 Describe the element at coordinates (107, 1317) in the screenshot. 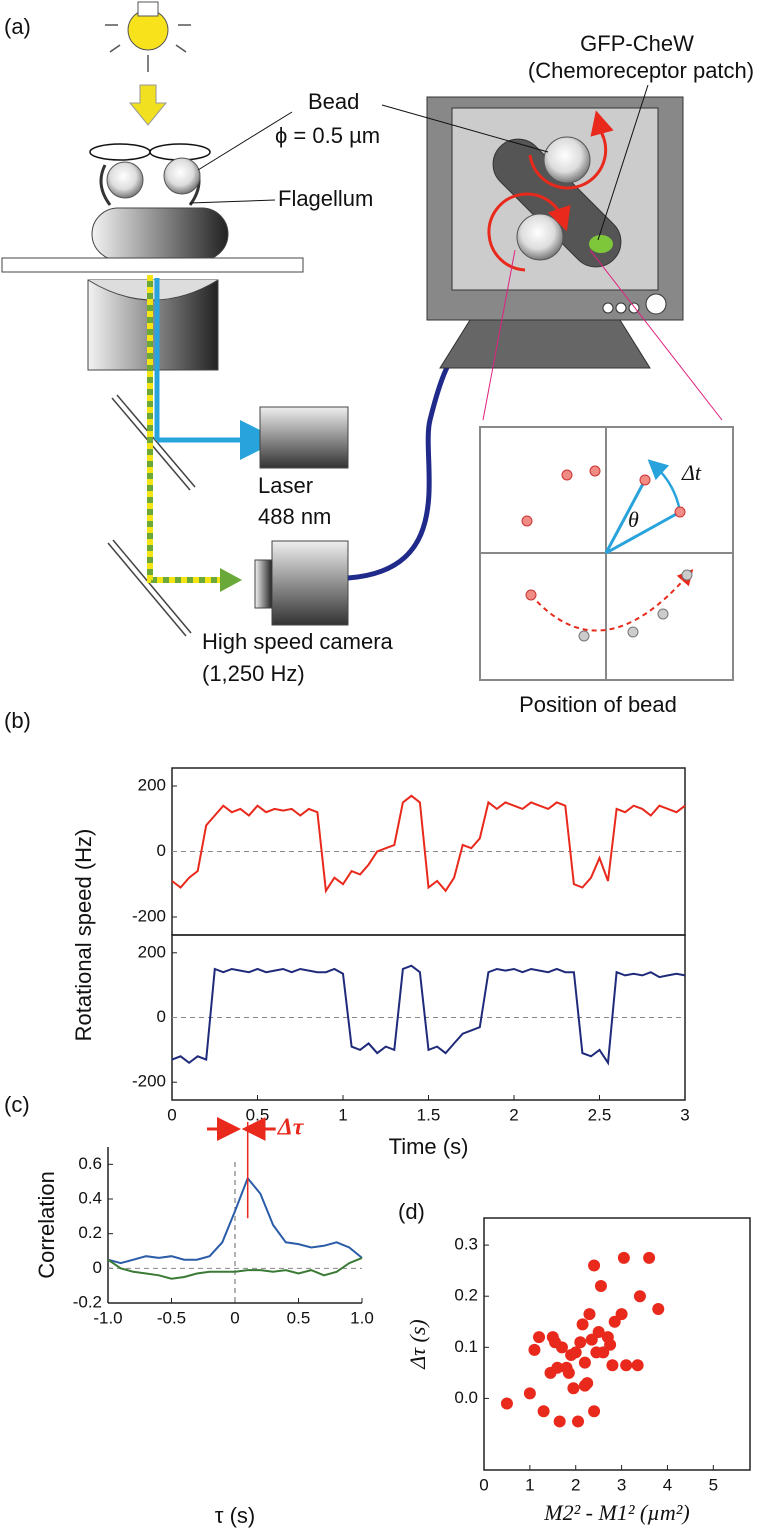

I see `x-tick-label: -1.0` at that location.